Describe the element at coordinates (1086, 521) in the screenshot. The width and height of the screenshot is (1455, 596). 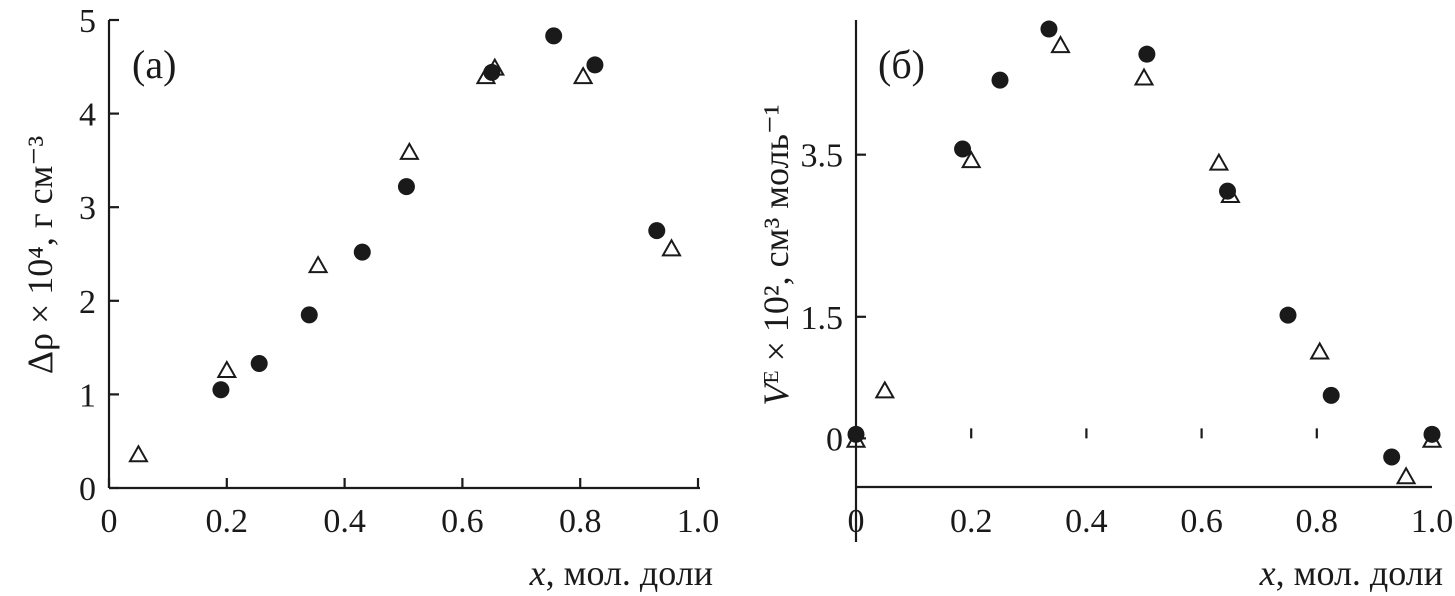
I see `panel-b-xtick-label-0_4: 0.4` at that location.